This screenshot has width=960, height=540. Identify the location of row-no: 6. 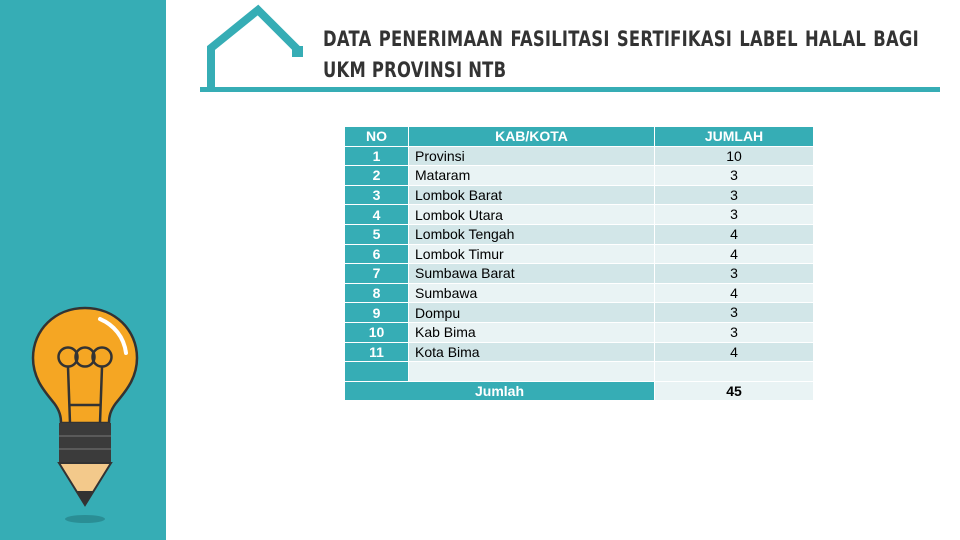
(376, 254).